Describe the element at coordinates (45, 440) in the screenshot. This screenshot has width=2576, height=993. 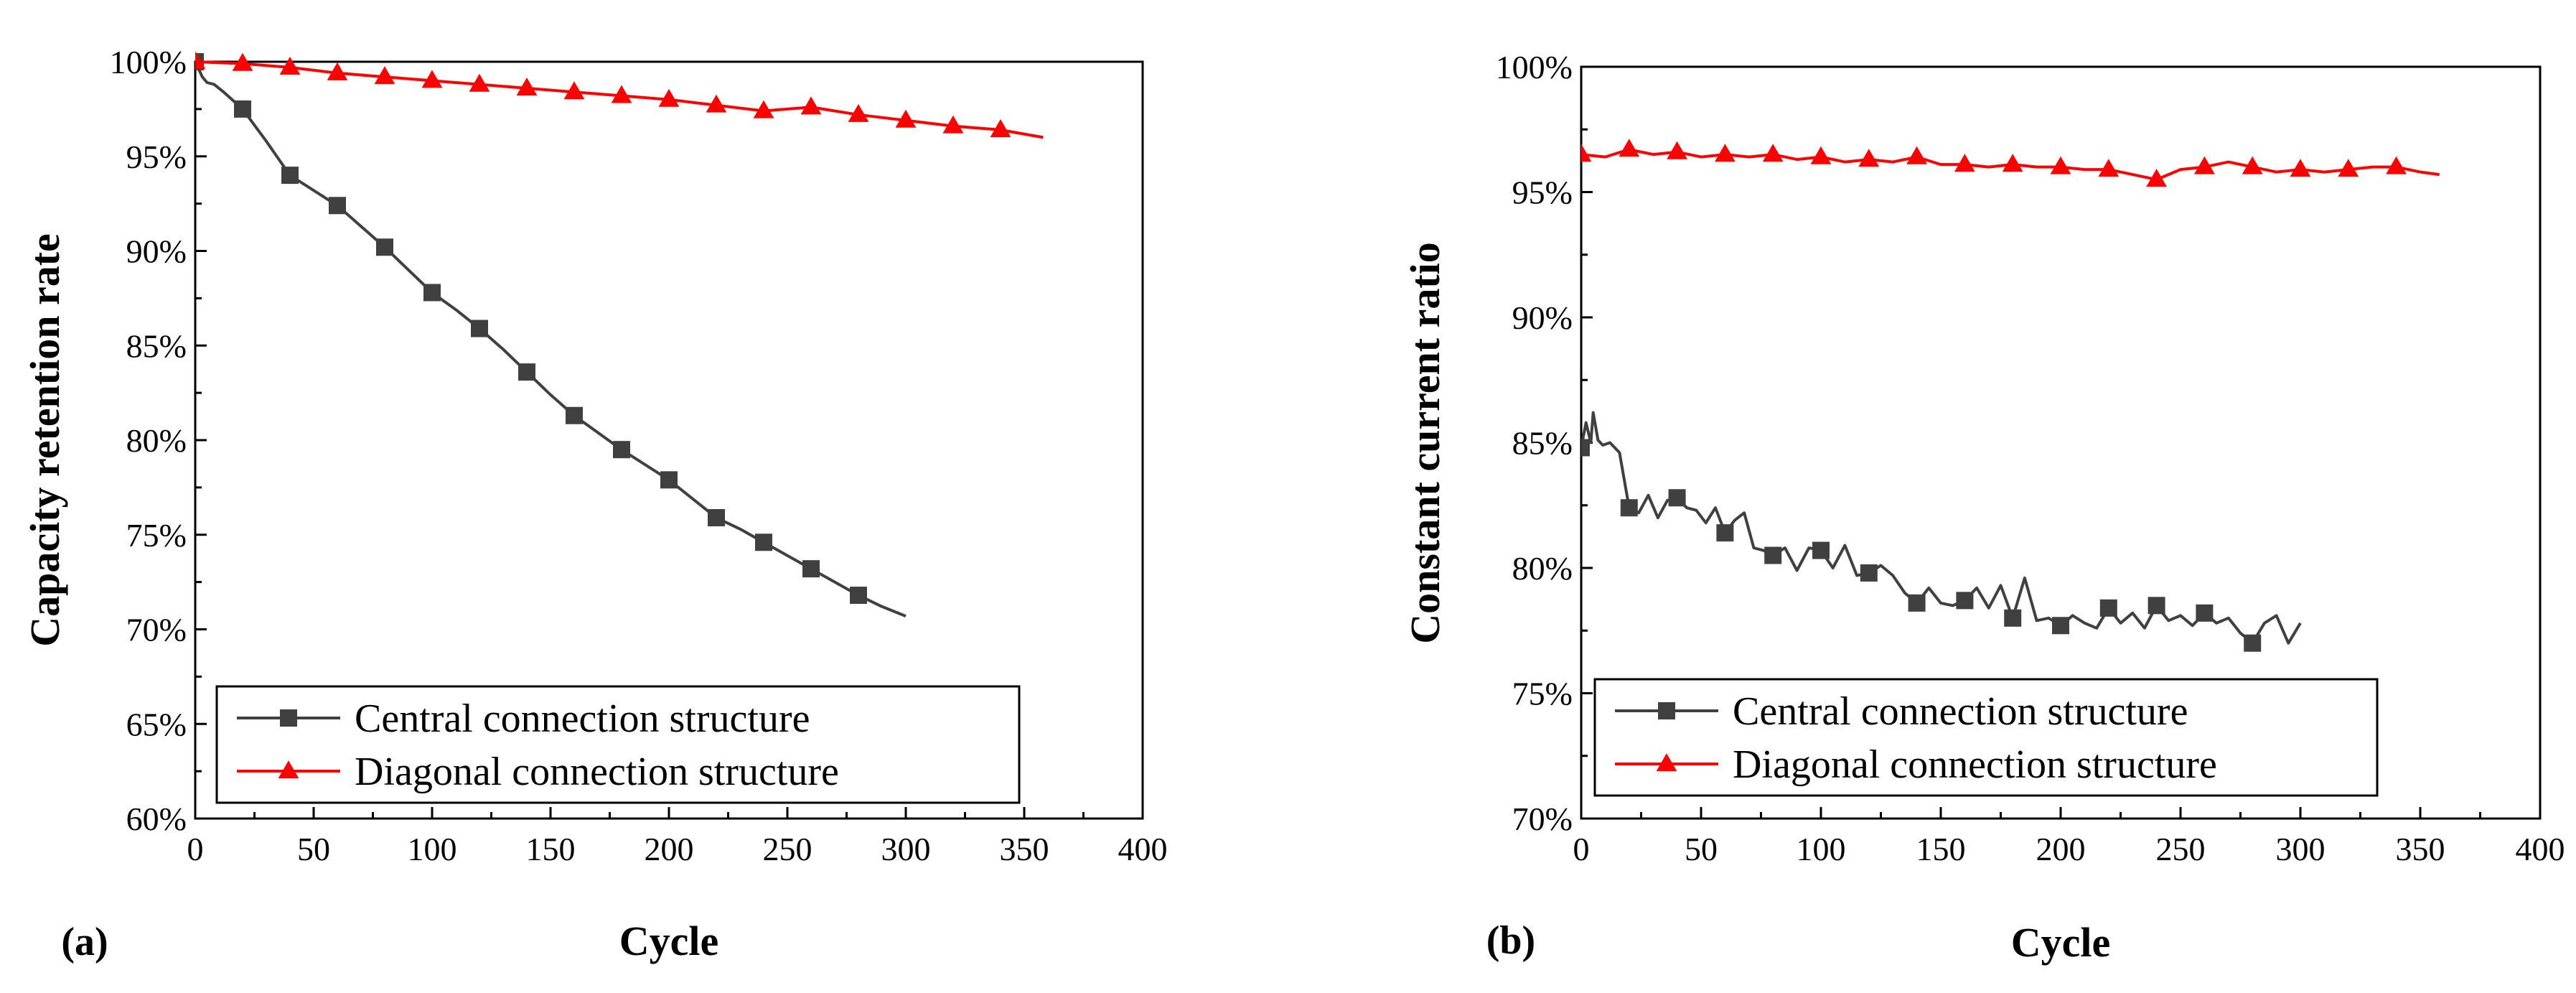
I see `y-axis-title: Capacity retention rate` at that location.